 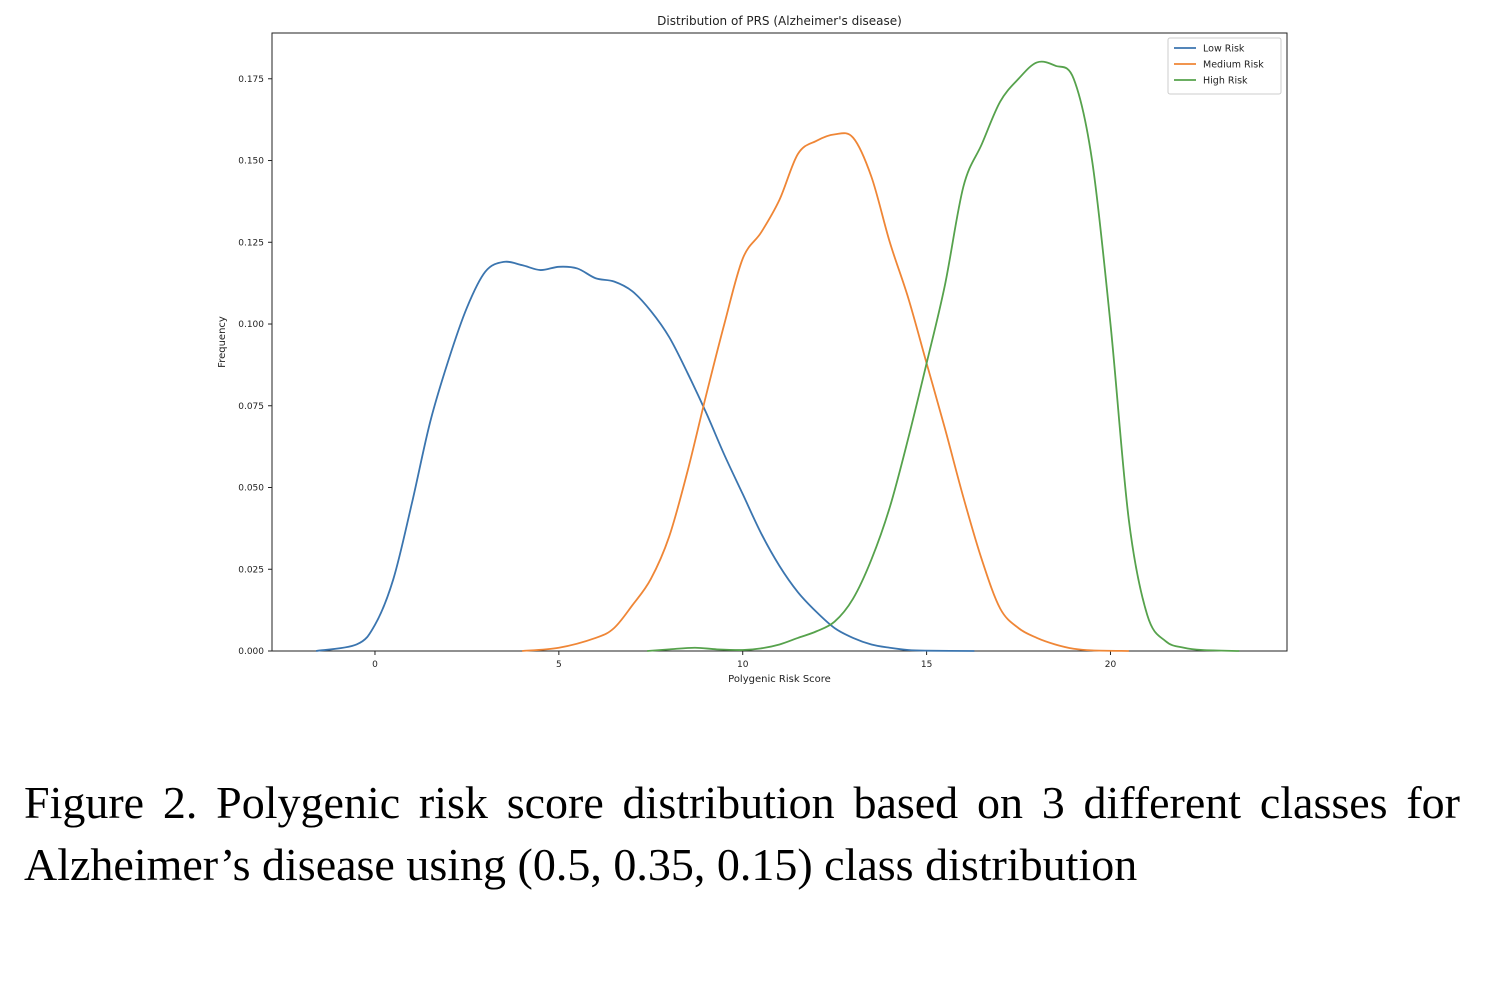 I want to click on y-tick-label: 0.000, so click(x=251, y=652).